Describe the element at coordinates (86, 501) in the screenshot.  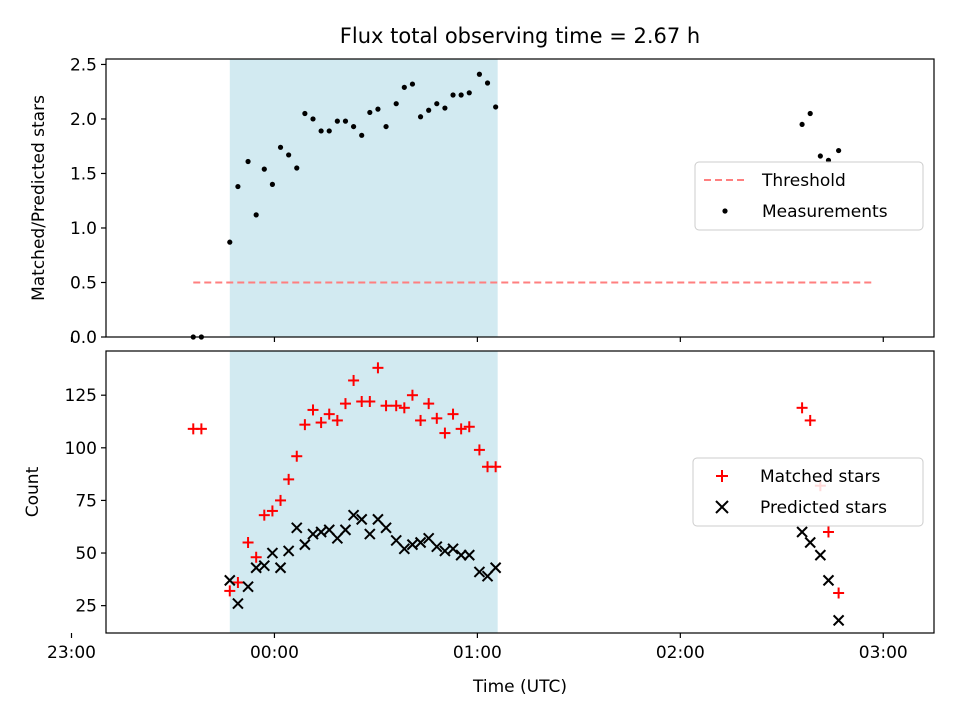
I see `y-tick-label: 75` at that location.